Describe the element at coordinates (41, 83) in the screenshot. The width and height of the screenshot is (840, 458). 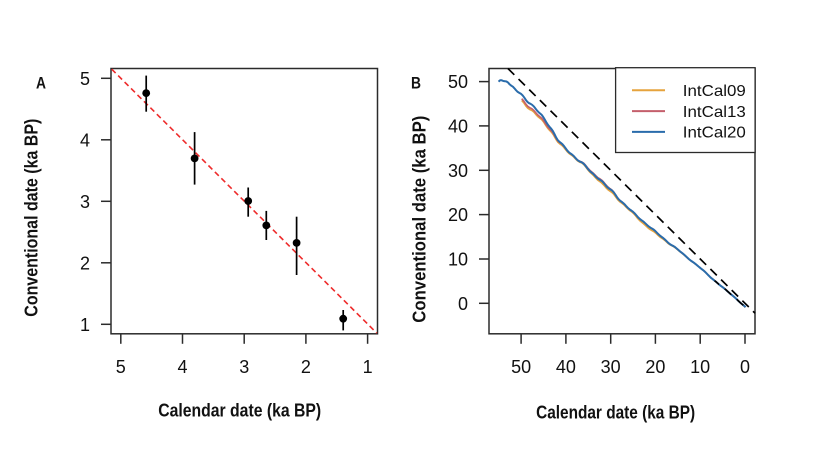
I see `svg-text: A` at that location.